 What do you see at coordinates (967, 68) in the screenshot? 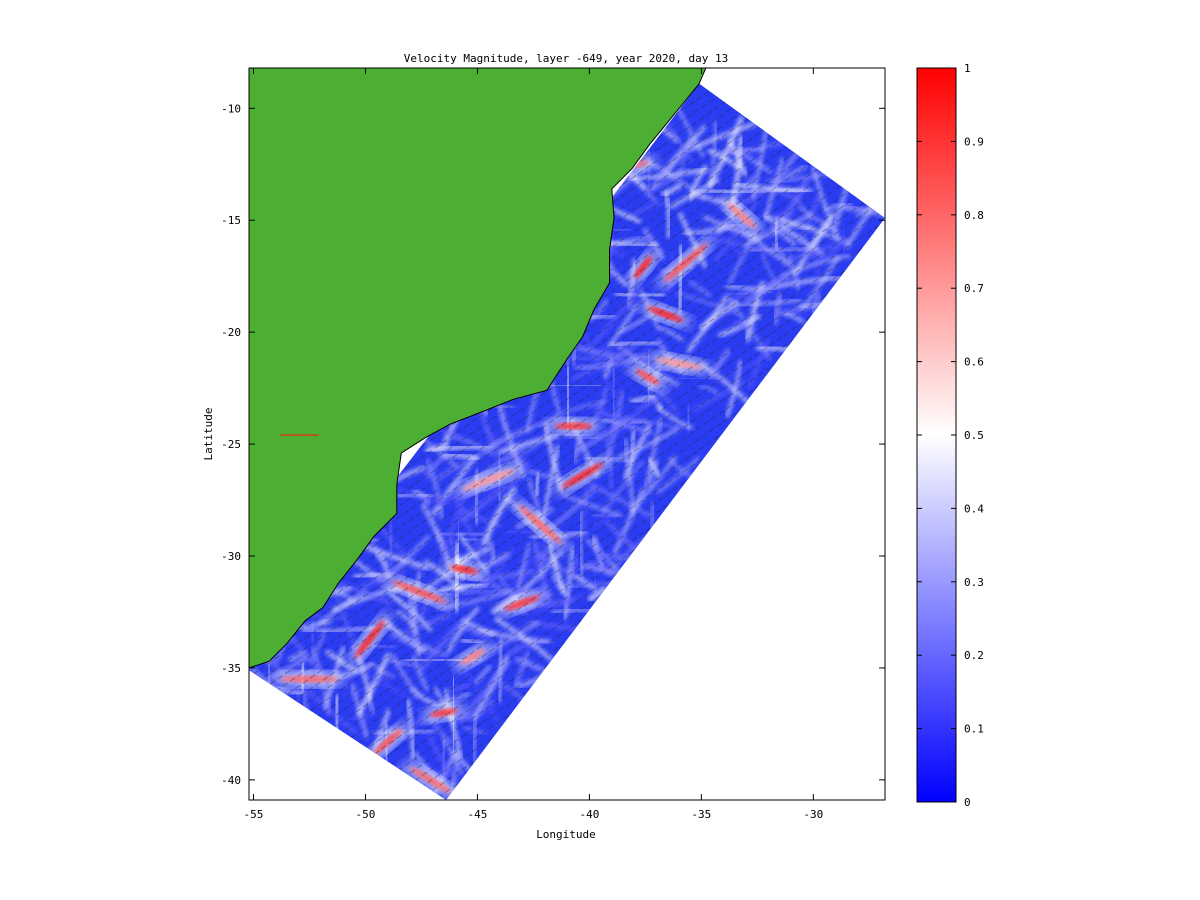
I see `colorbar-tick-label: 1` at bounding box center [967, 68].